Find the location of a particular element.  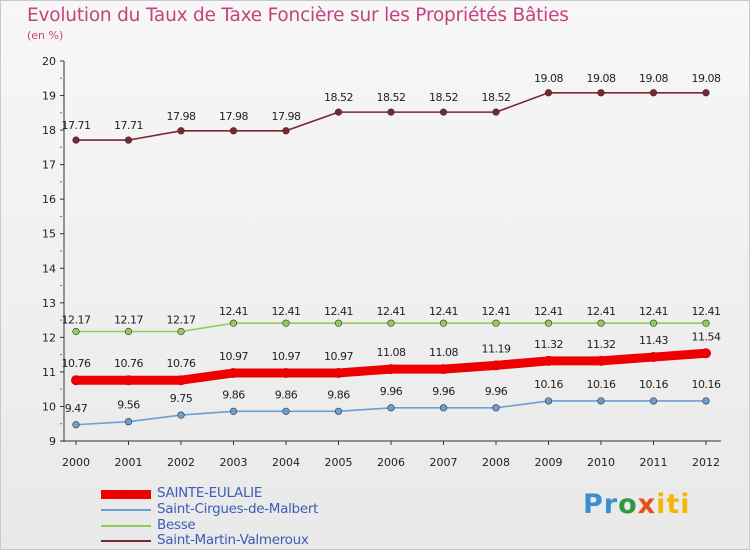

y-tick-label: 12 is located at coordinates (49, 337).